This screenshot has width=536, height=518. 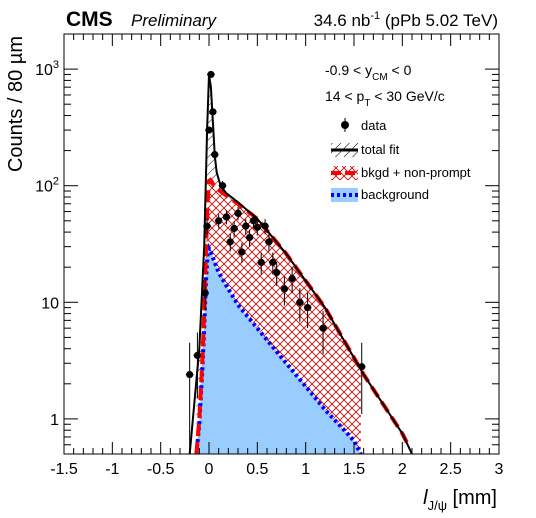 I want to click on legend-entry-bkgd-nonprompt: bkgd + non-prompt, so click(x=401, y=172).